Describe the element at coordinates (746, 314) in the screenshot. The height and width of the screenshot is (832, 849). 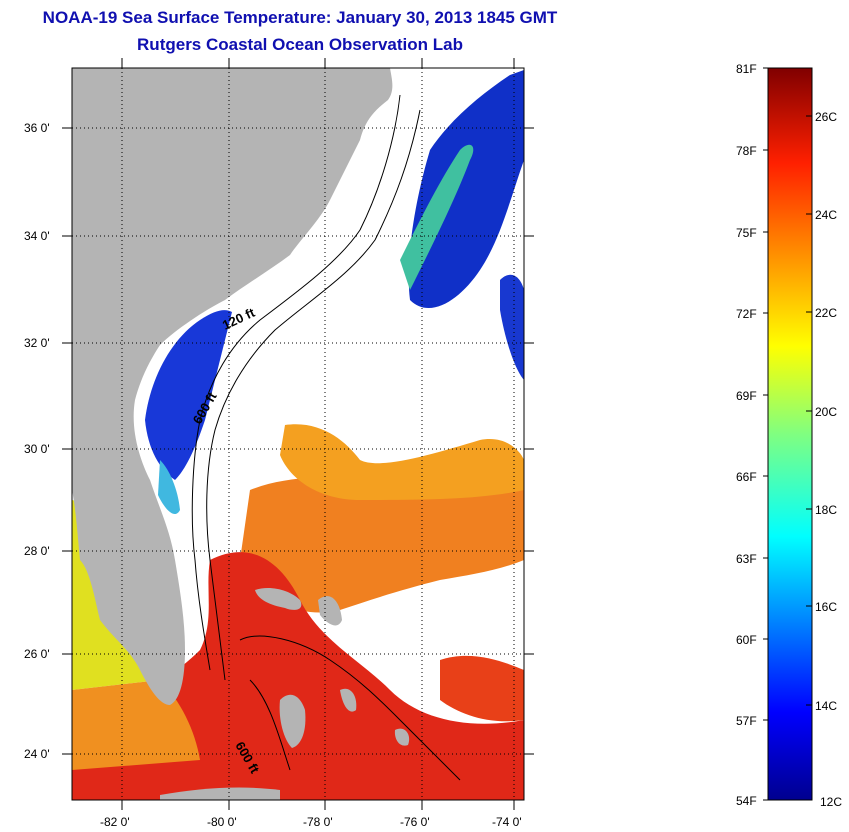
I see `colorbar-f-label: 72F` at that location.